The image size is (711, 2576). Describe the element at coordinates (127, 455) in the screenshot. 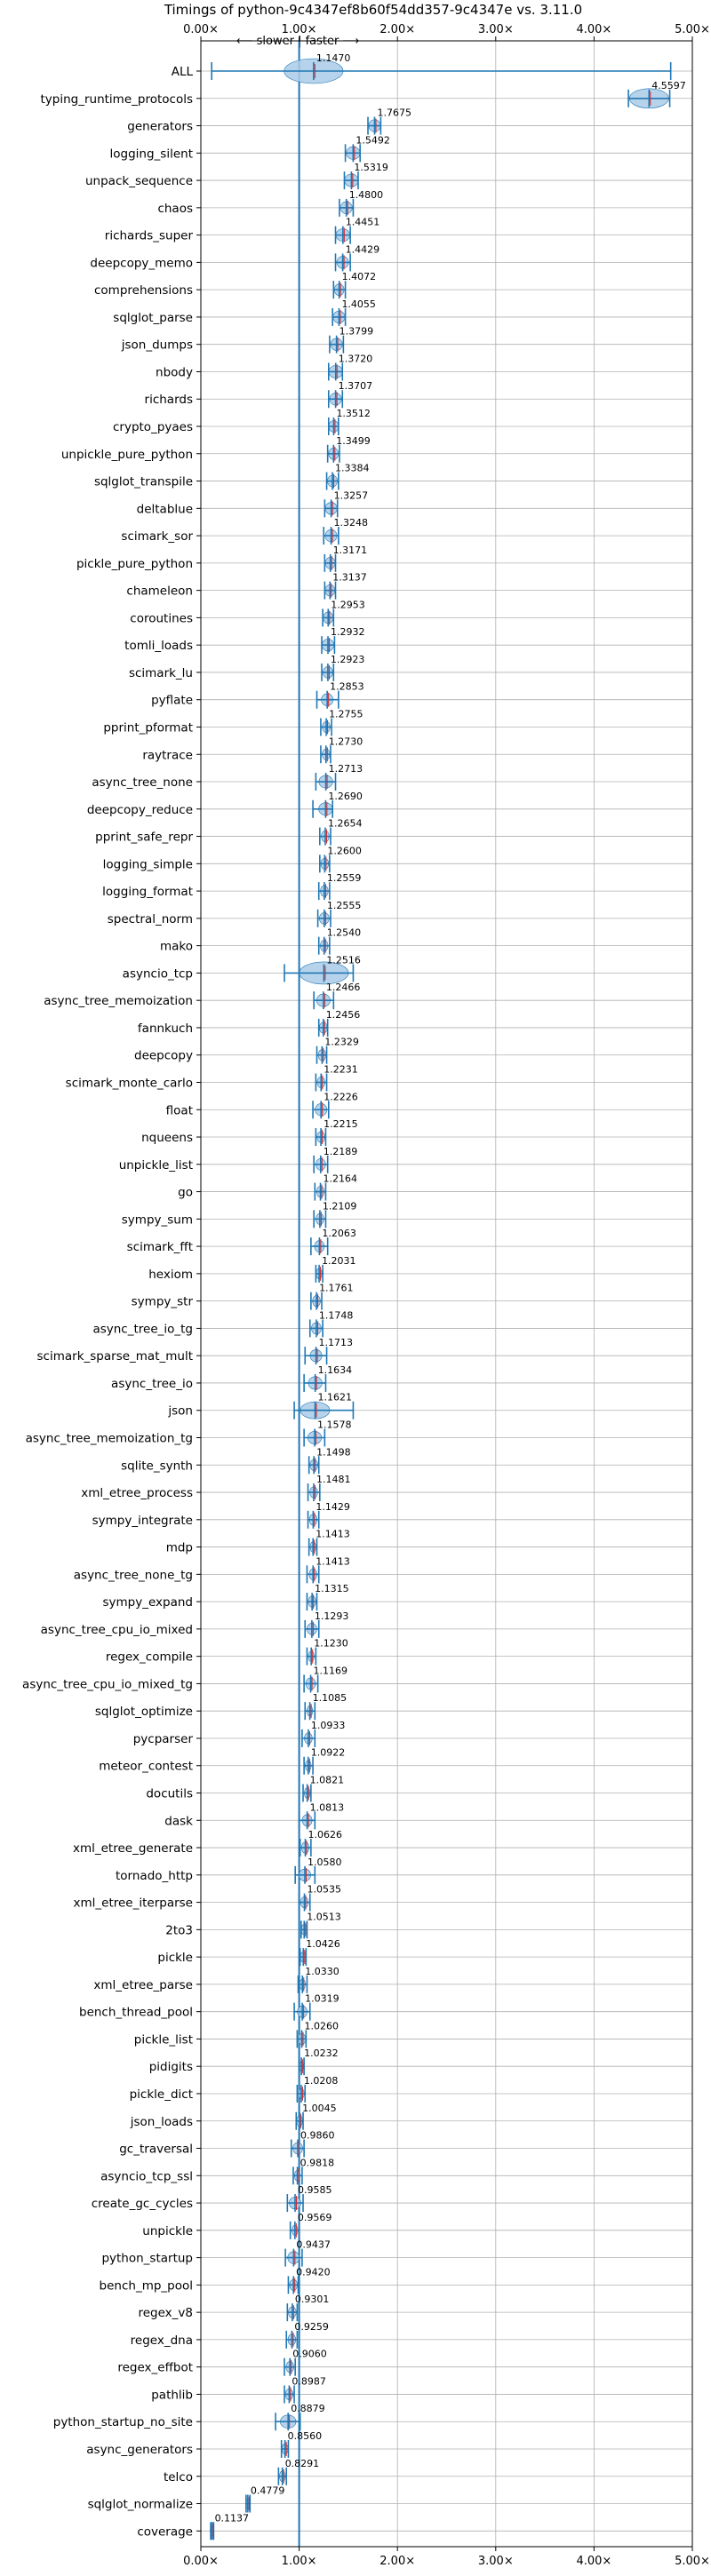

I see `y-tick-label: unpickle_pure_python` at that location.